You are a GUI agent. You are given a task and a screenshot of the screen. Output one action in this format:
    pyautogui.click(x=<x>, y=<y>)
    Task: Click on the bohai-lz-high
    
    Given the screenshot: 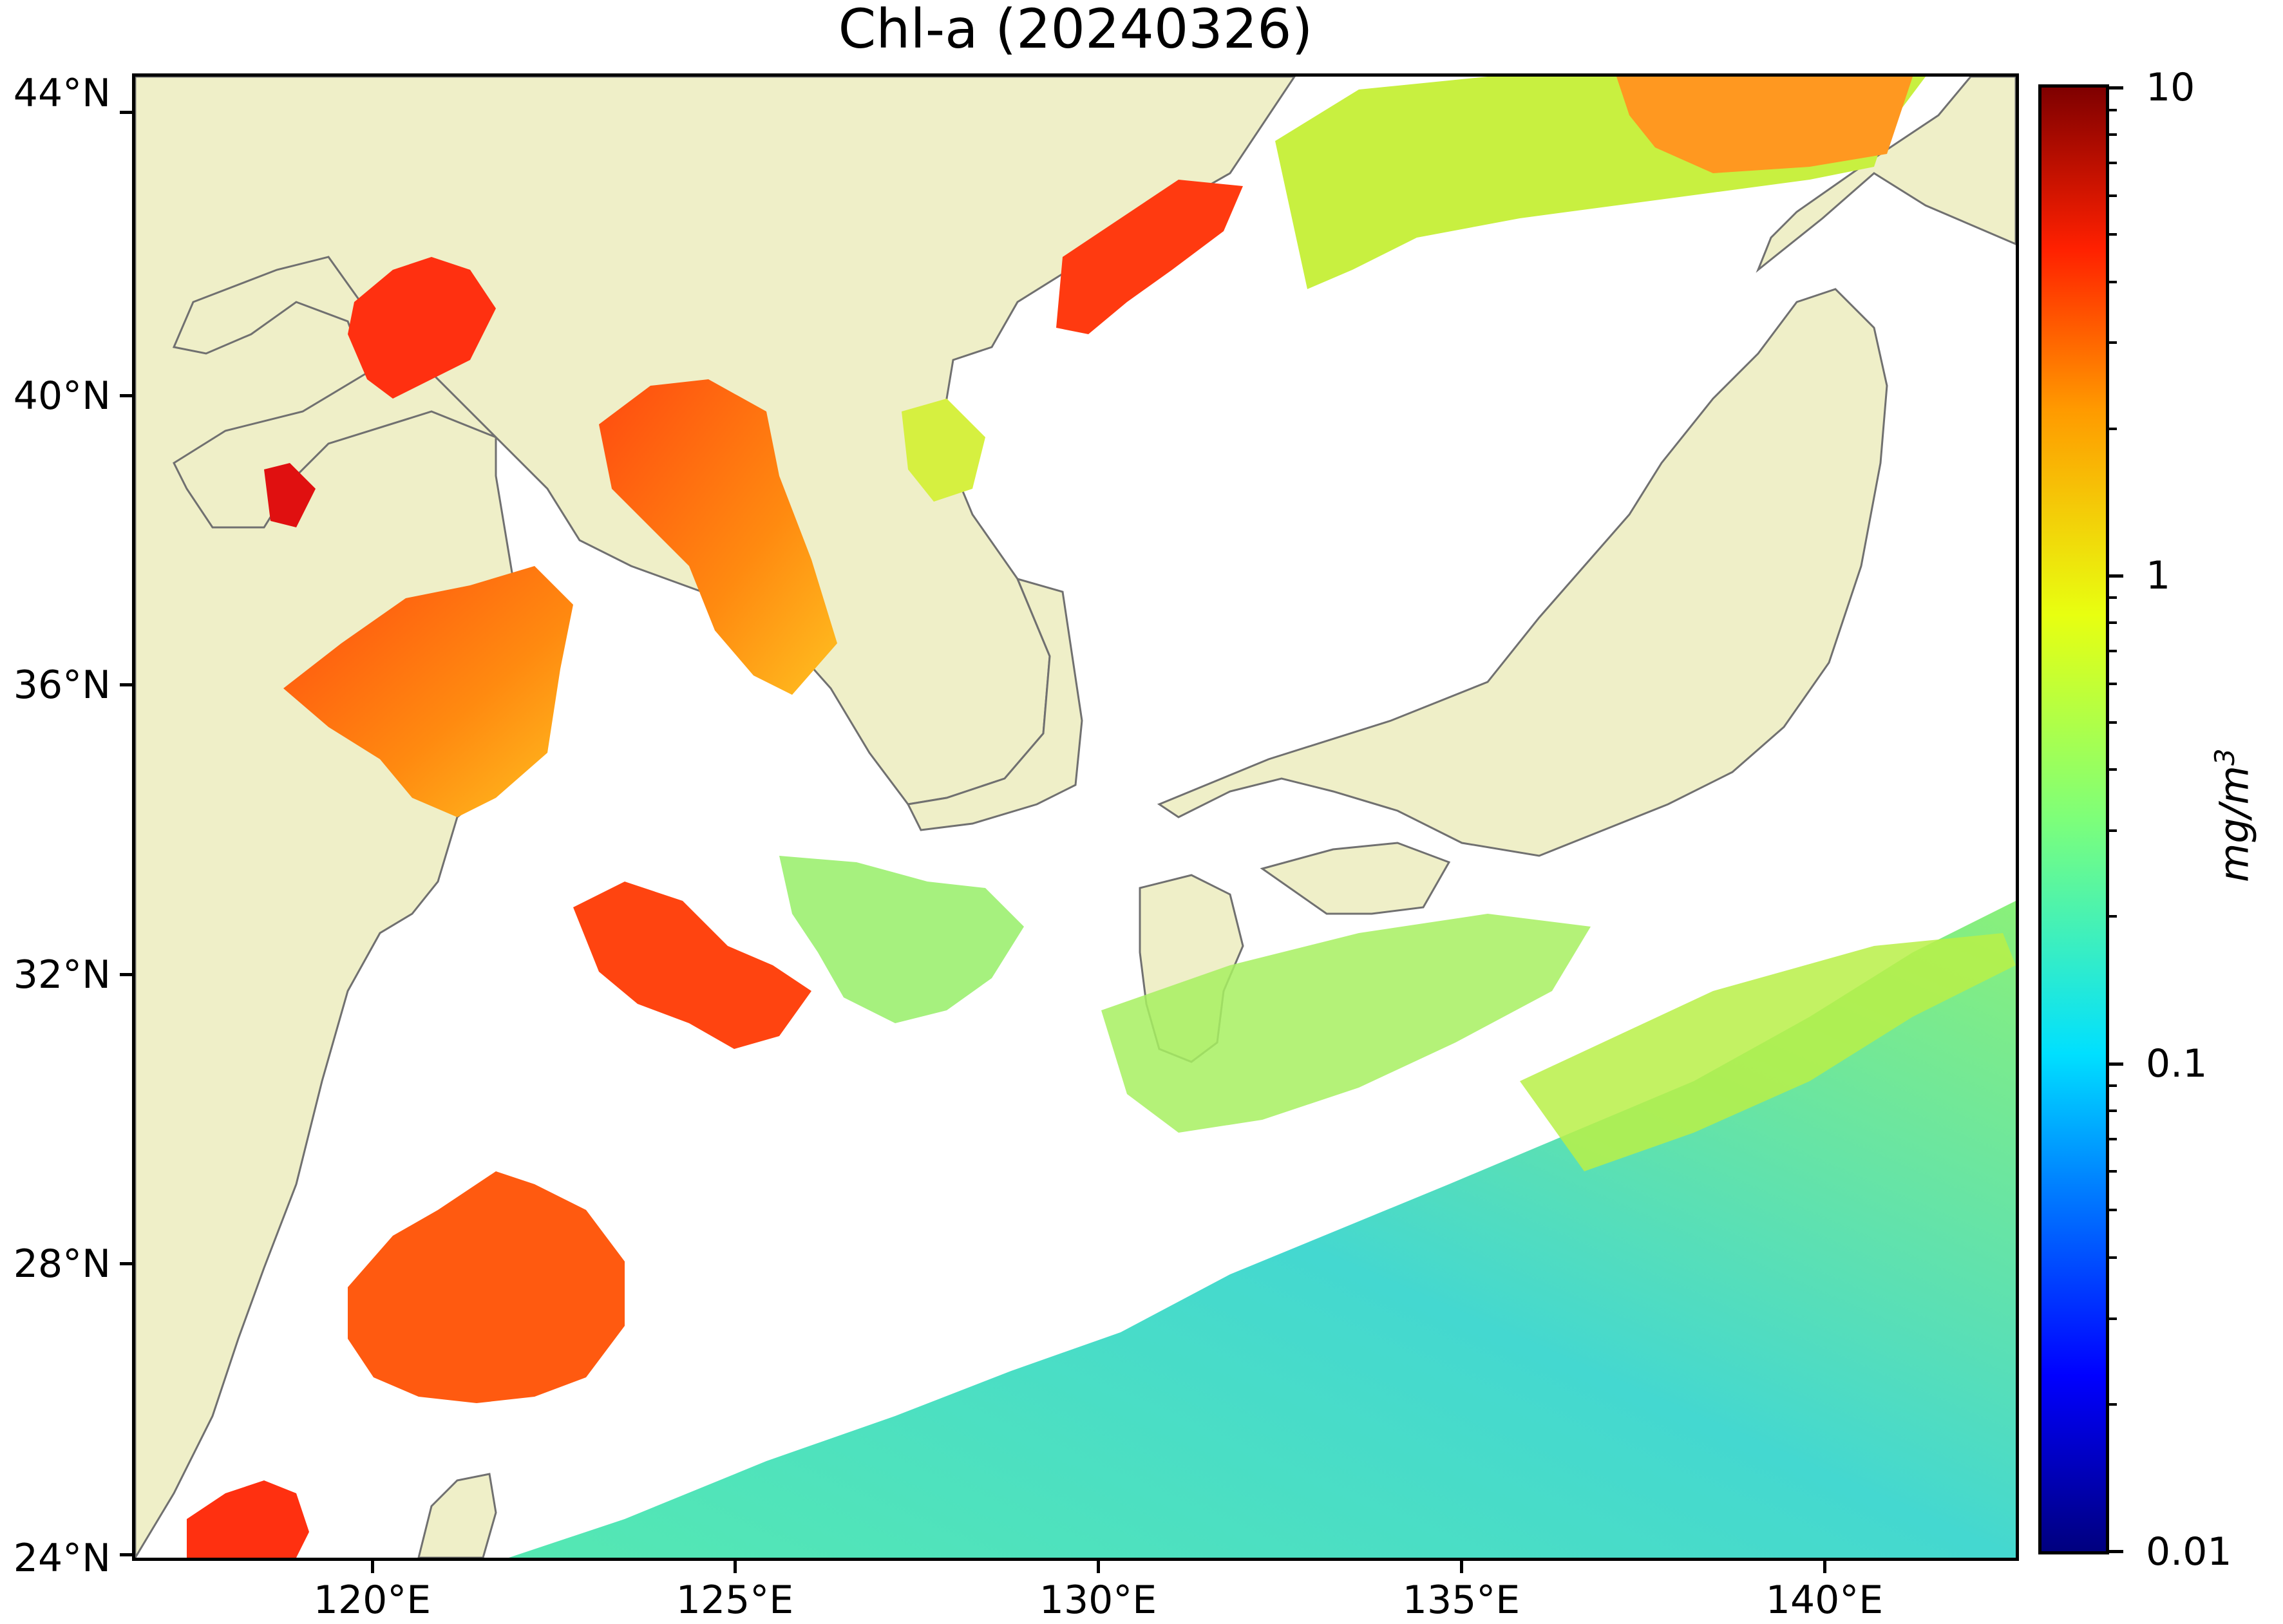 What is the action you would take?
    pyautogui.click(x=290, y=495)
    